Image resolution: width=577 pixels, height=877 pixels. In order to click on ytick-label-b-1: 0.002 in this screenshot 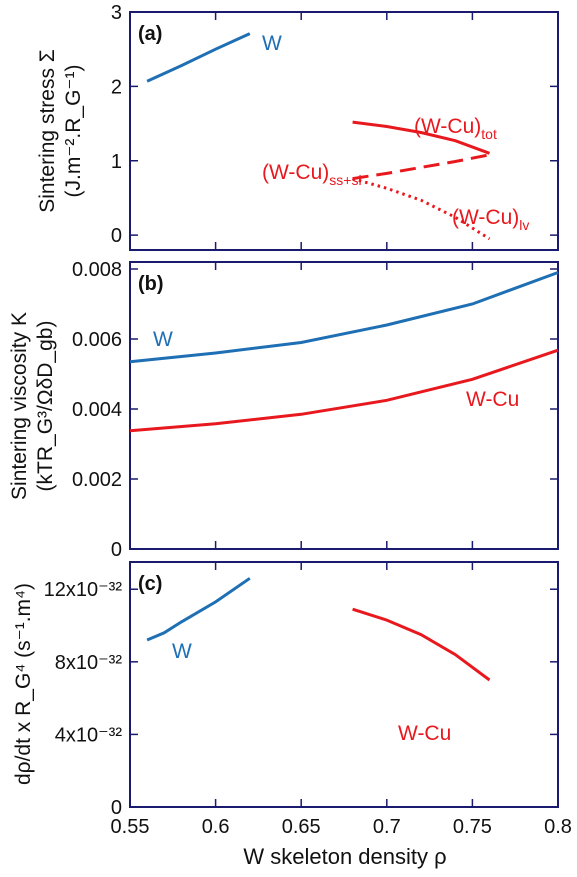, I will do `click(97, 480)`.